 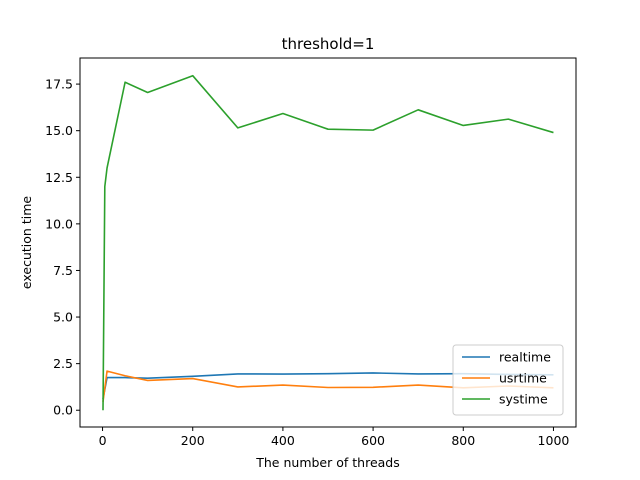 I want to click on legend-label-systime: systime, so click(x=523, y=399).